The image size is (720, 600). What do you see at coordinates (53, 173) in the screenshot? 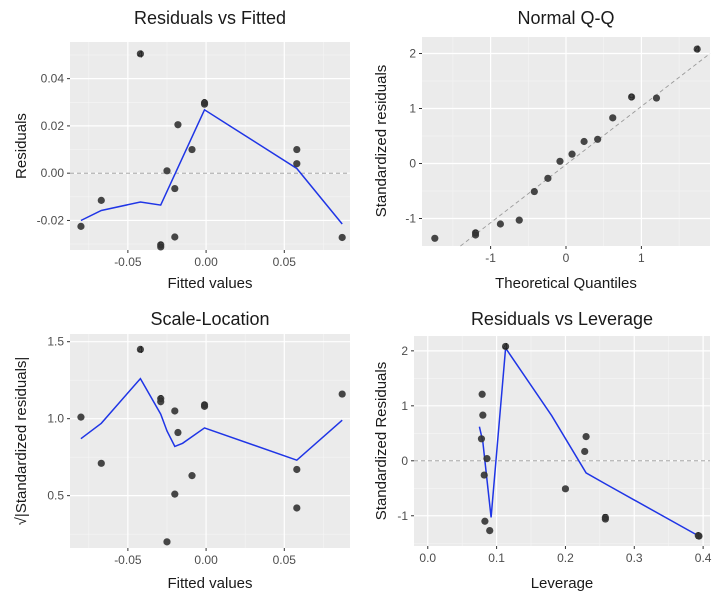
I see `y-tick-label: 0.00` at bounding box center [53, 173].